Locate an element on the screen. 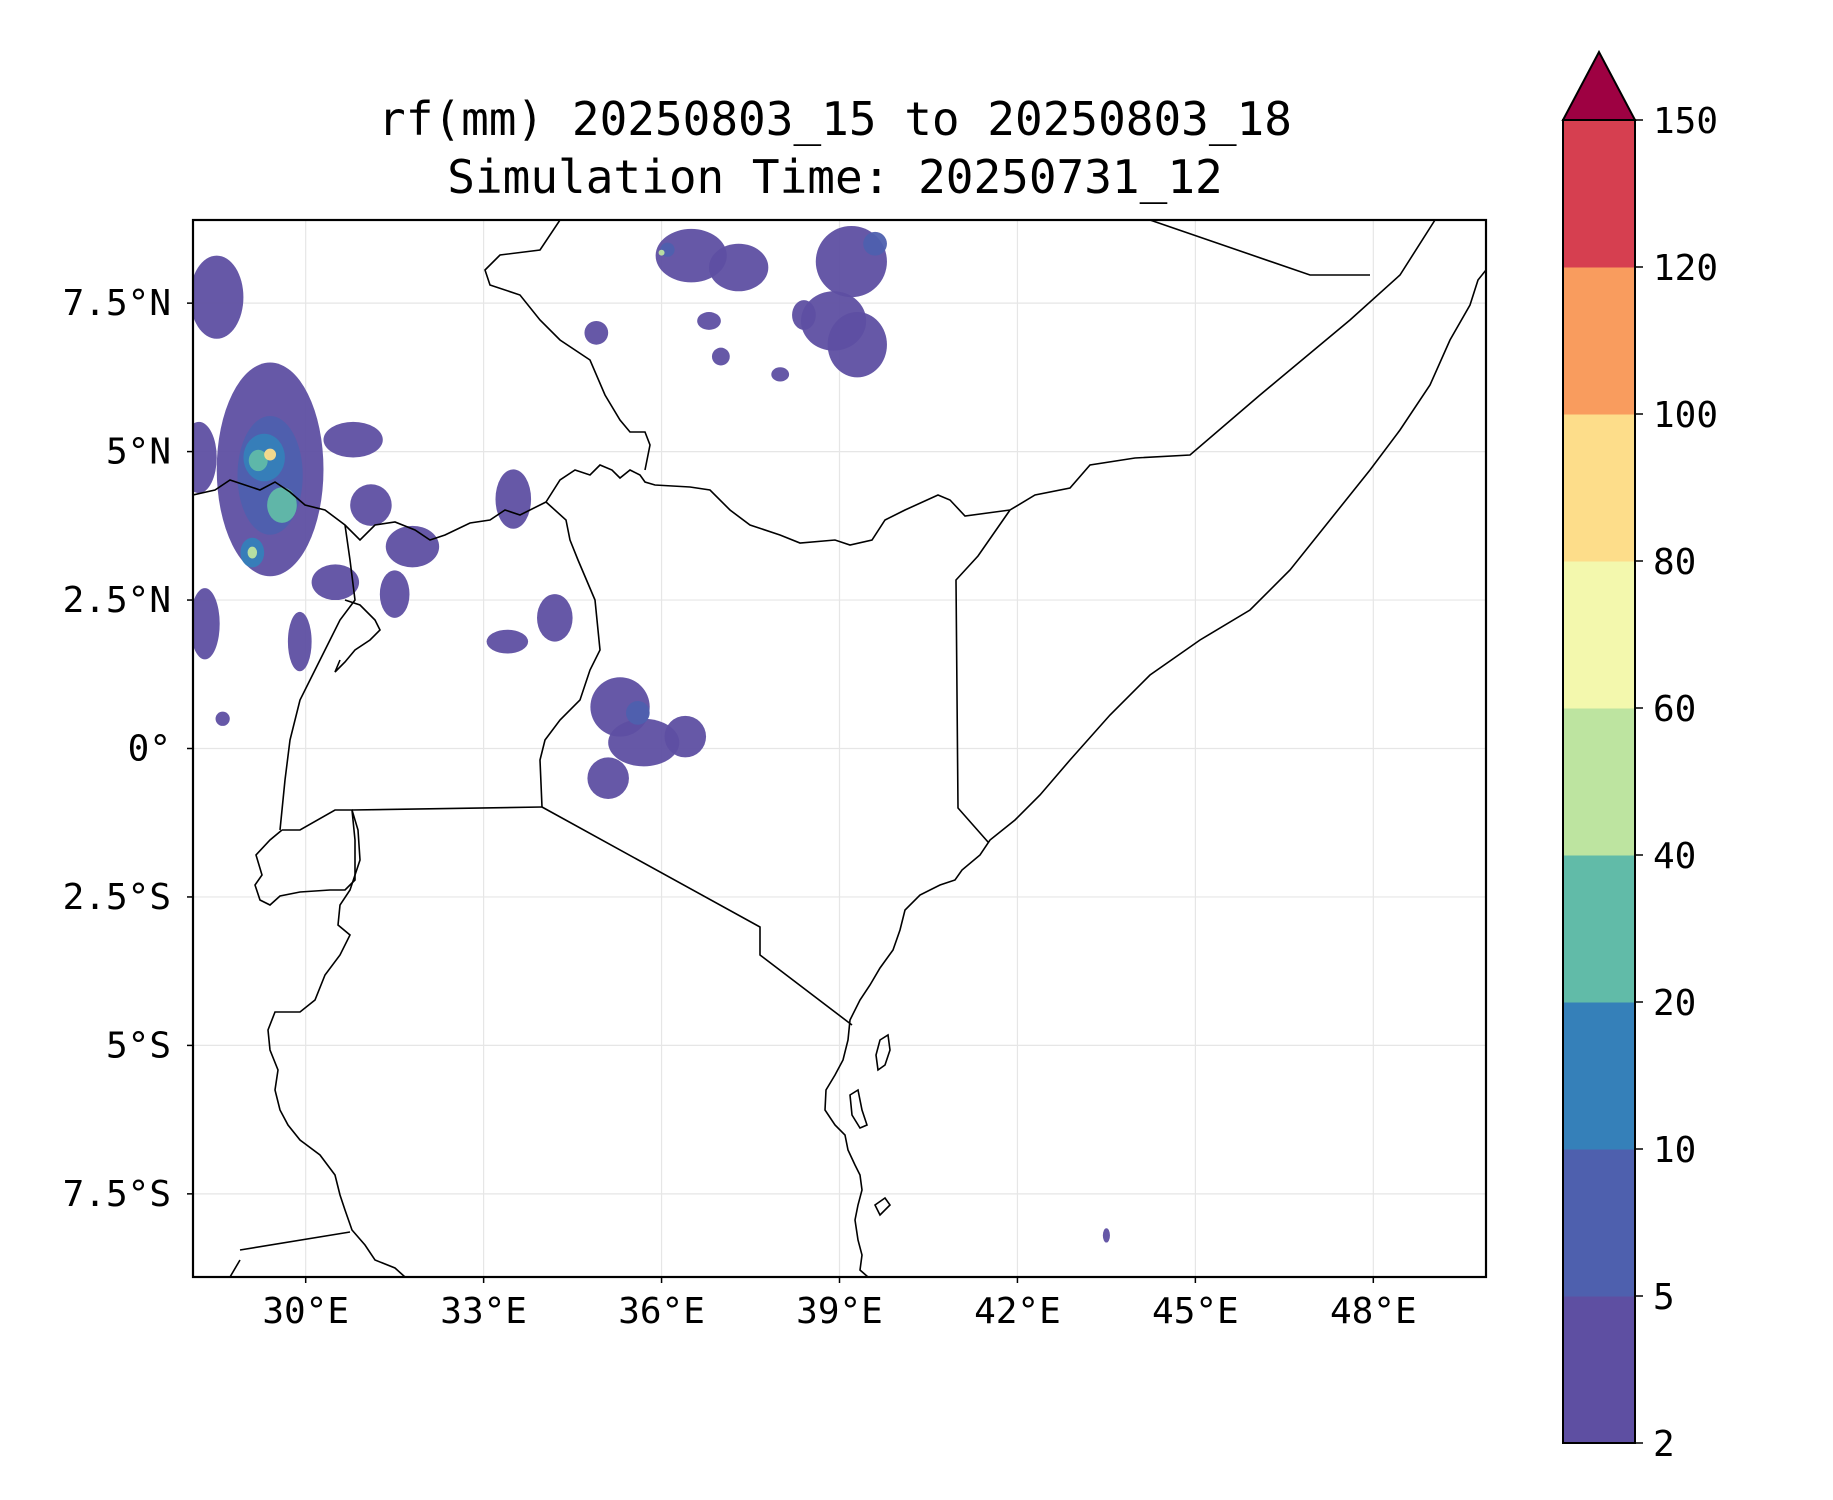  zanzibar-island is located at coordinates (883, 1052).